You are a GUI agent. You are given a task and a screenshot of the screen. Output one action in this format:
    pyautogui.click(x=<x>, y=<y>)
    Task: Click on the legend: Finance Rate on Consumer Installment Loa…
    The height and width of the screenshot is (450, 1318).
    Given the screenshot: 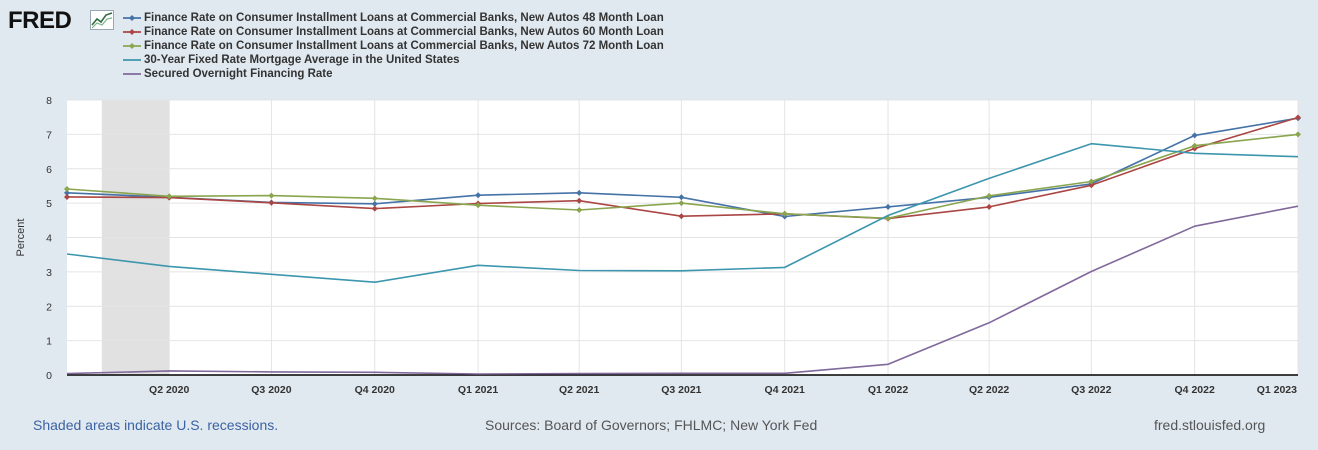 What is the action you would take?
    pyautogui.click(x=393, y=46)
    